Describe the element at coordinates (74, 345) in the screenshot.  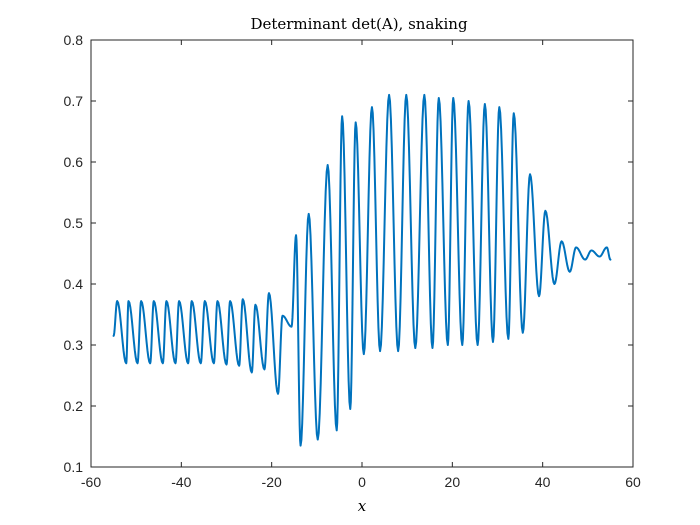
I see `y-tick-label: 0.3` at that location.